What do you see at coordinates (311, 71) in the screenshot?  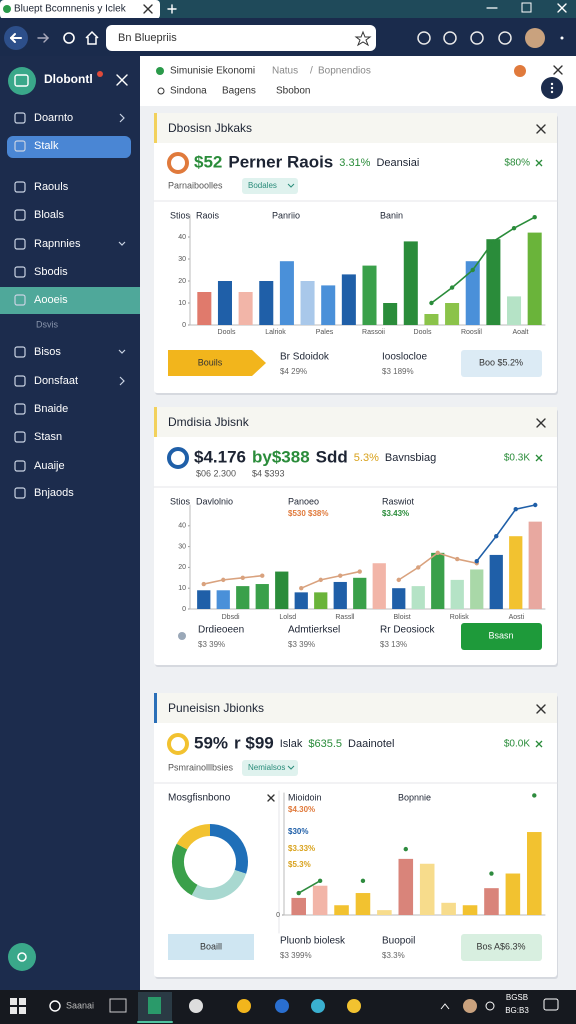 I see `breadcrumb: /` at bounding box center [311, 71].